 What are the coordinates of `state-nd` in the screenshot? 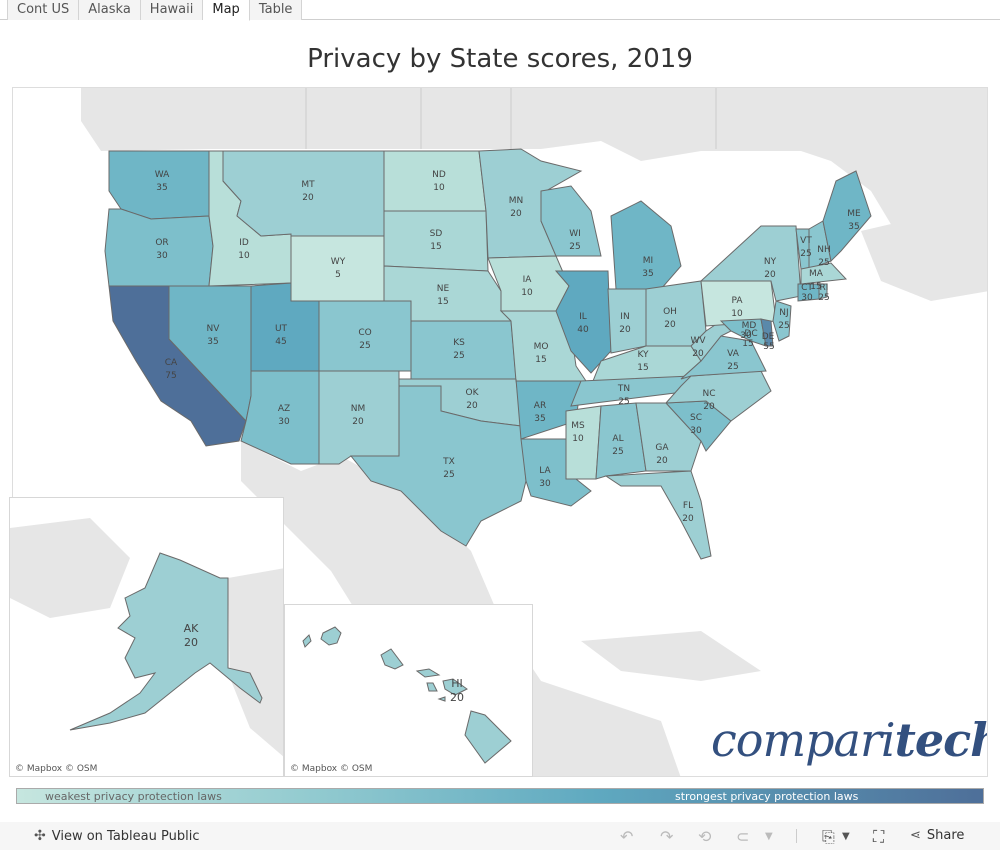 It's located at (435, 181).